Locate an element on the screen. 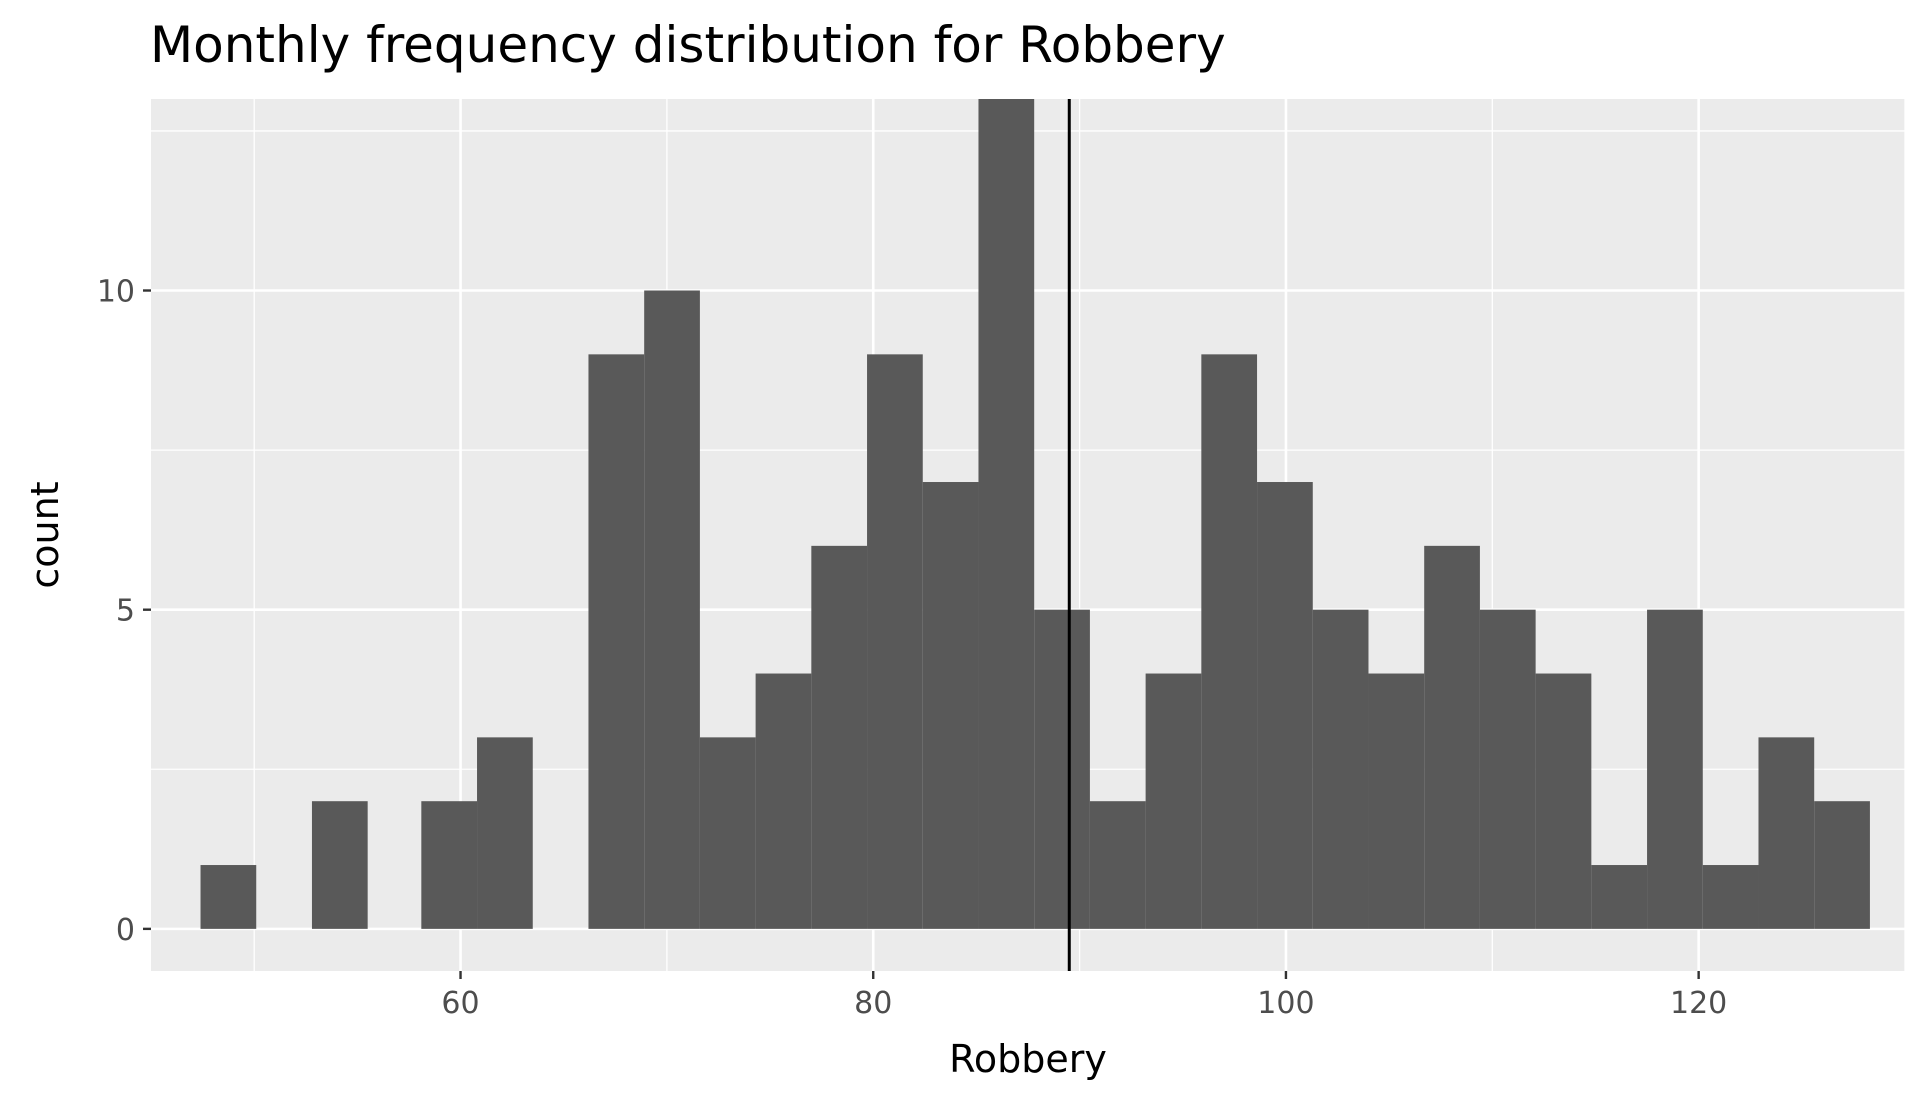 Image resolution: width=1921 pixels, height=1103 pixels. y-tick-label: 5 is located at coordinates (125, 611).